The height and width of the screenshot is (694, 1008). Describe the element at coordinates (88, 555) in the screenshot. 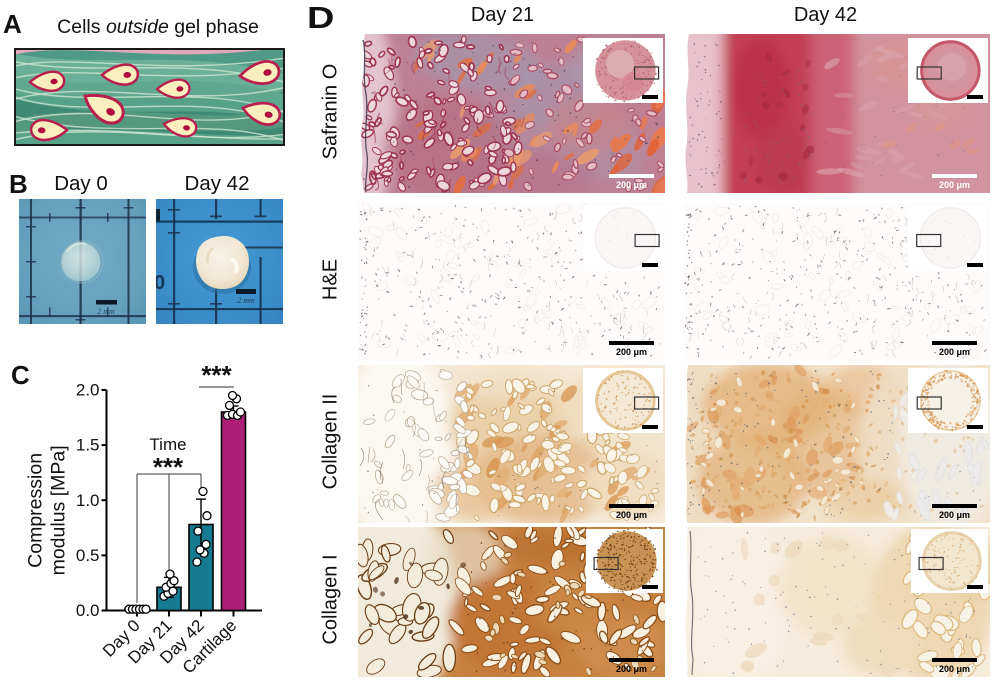

I see `svg-text: 0.5` at that location.